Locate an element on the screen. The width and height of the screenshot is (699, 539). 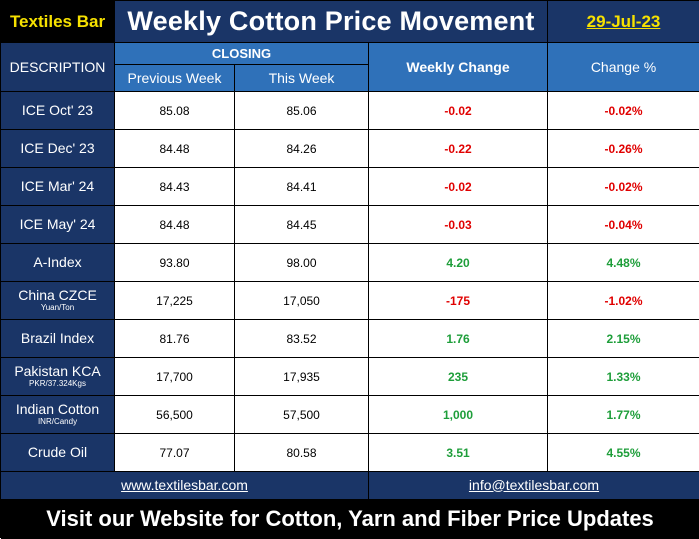
page-title: Weekly Cotton Price Movement is located at coordinates (331, 22).